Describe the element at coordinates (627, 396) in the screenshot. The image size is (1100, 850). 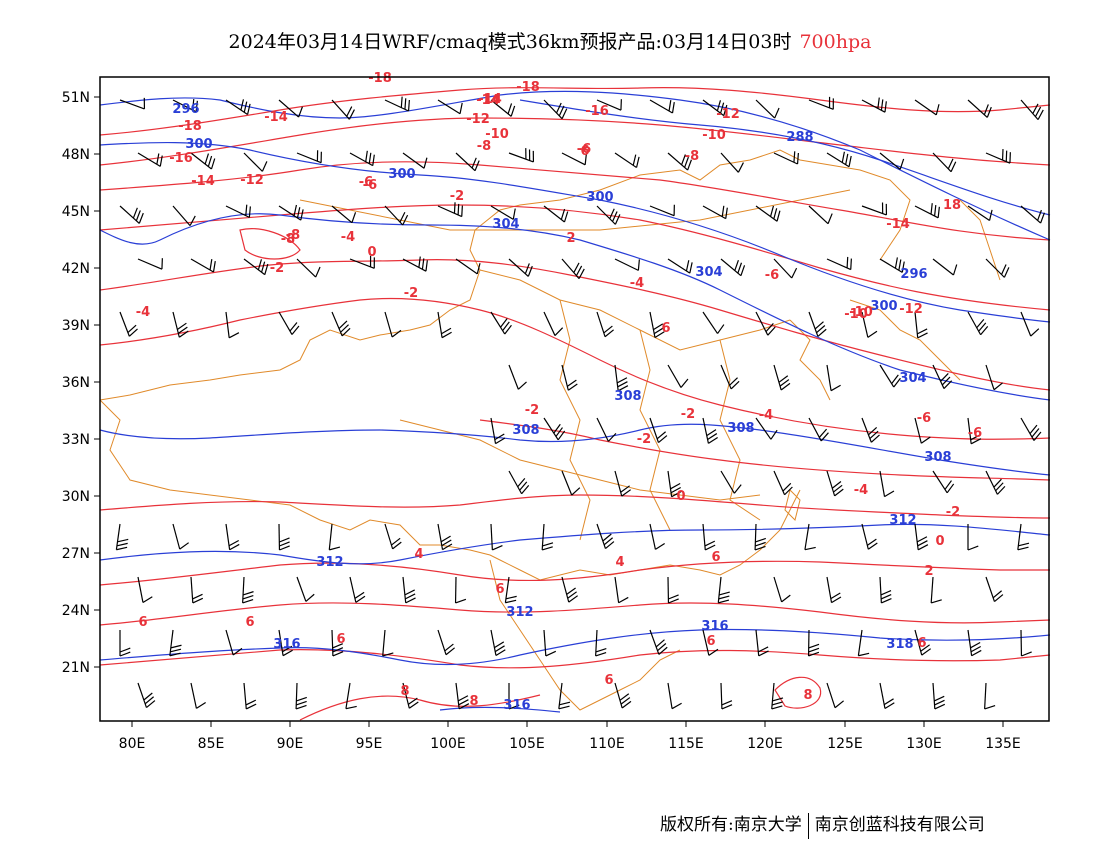
I see `height-contour-label: 308` at that location.